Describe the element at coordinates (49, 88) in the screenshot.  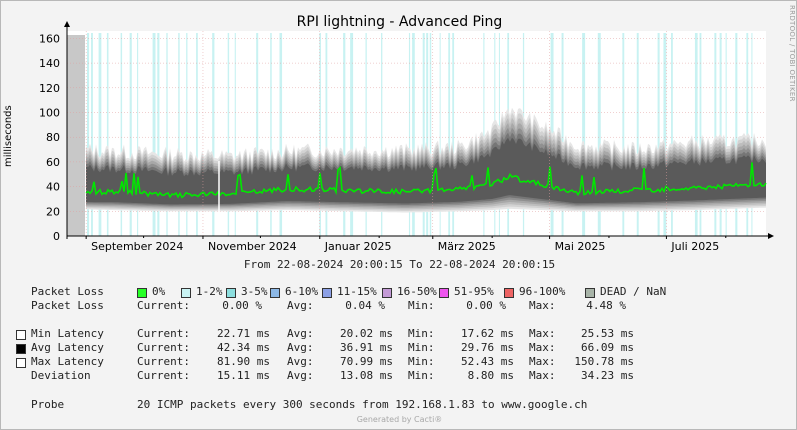
I see `y-tick-label: 120` at that location.